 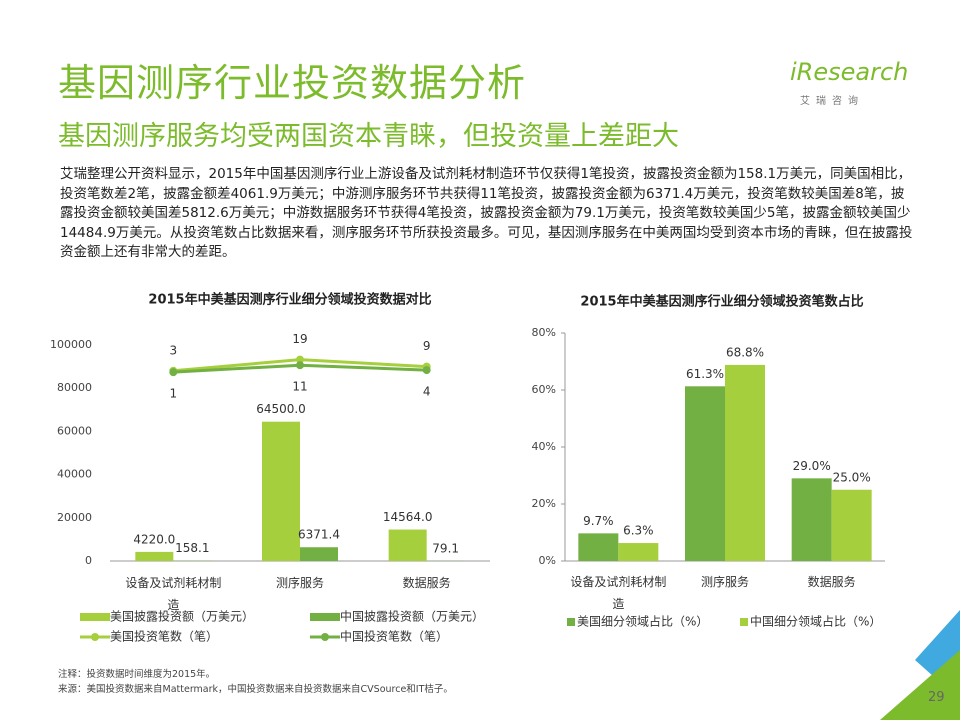 I want to click on y-tick-label: 40%, so click(x=544, y=446).